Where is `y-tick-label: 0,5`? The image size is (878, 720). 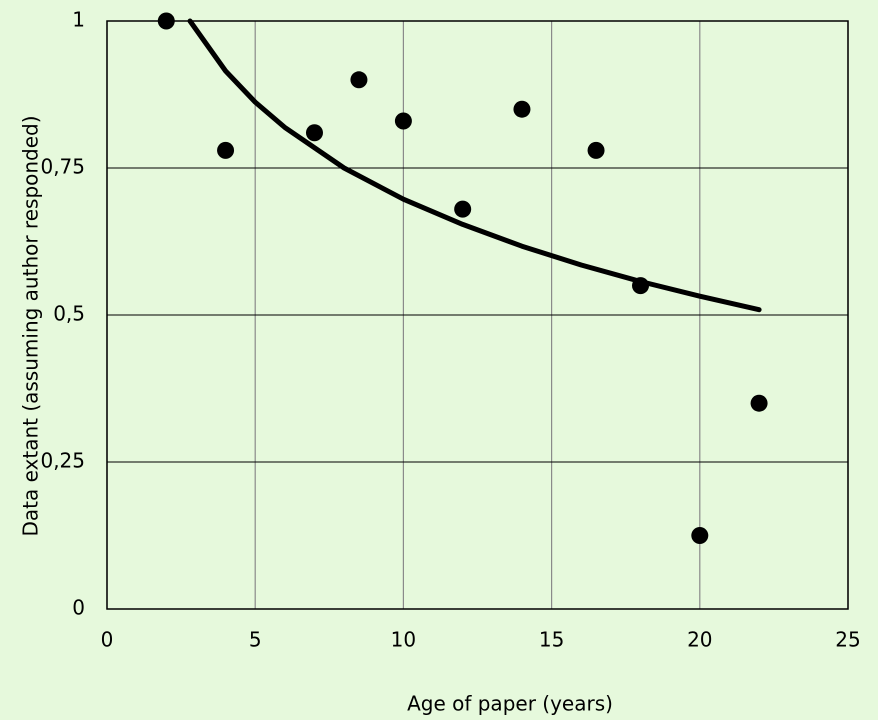
y-tick-label: 0,5 is located at coordinates (69, 314).